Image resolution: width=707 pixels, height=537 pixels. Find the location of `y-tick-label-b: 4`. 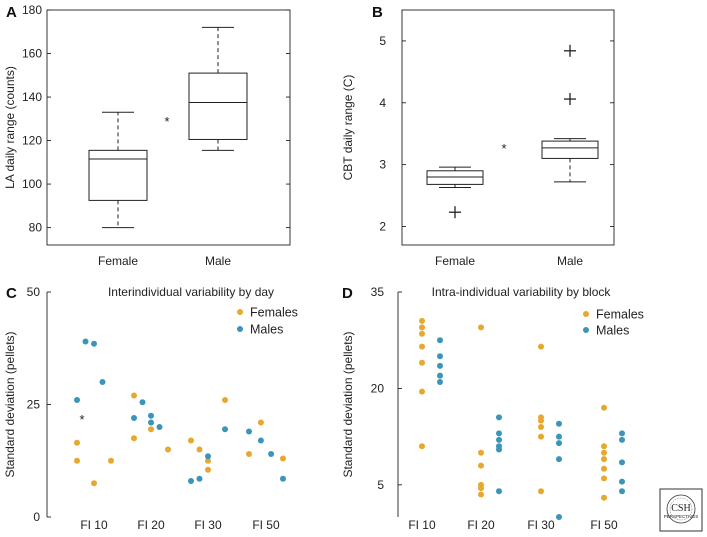

y-tick-label-b: 4 is located at coordinates (382, 103).